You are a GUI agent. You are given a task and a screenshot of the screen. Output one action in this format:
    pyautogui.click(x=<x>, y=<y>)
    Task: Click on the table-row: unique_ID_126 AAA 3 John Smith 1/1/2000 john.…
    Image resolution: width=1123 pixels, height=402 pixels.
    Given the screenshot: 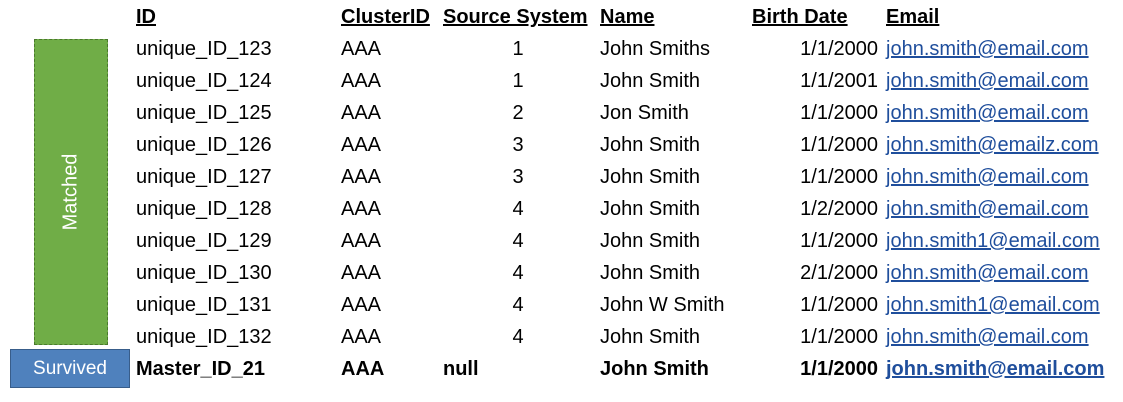 What is the action you would take?
    pyautogui.click(x=561, y=145)
    